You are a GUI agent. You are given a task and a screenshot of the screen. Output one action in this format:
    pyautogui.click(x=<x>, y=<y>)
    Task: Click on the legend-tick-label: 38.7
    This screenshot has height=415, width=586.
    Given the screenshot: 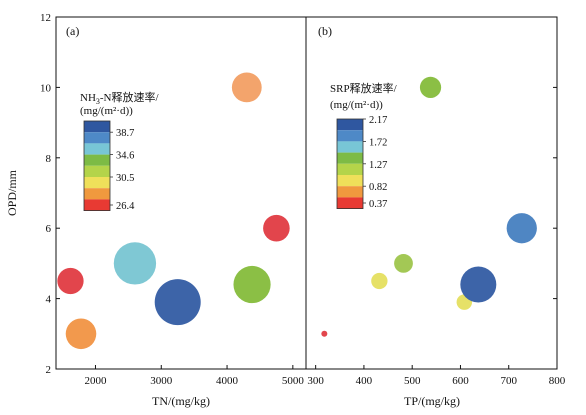 What is the action you would take?
    pyautogui.click(x=125, y=133)
    